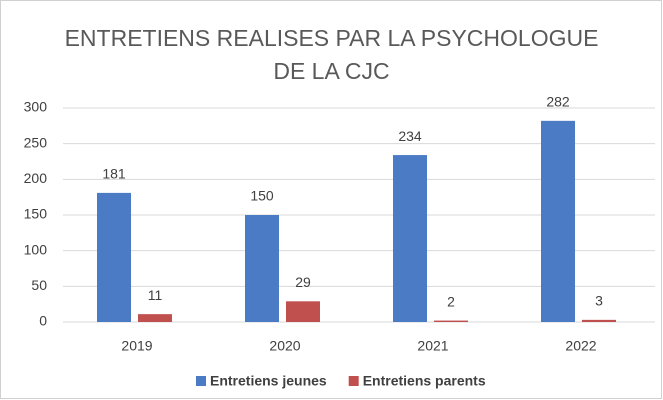 The width and height of the screenshot is (663, 400). Describe the element at coordinates (303, 282) in the screenshot. I see `data-label: 29` at that location.